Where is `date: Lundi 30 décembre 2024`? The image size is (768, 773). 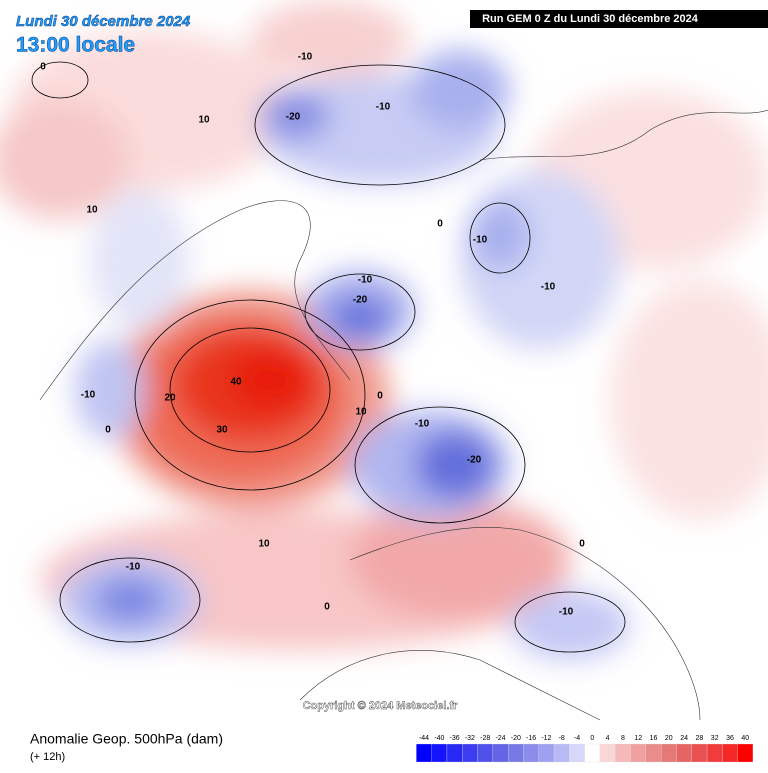
date: Lundi 30 décembre 2024 is located at coordinates (103, 21).